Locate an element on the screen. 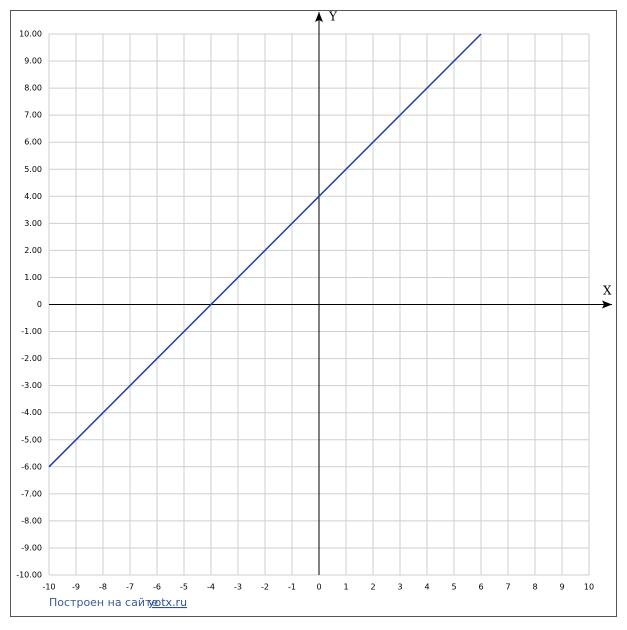 This screenshot has height=630, width=627. x-tick-label: -1 is located at coordinates (292, 587).